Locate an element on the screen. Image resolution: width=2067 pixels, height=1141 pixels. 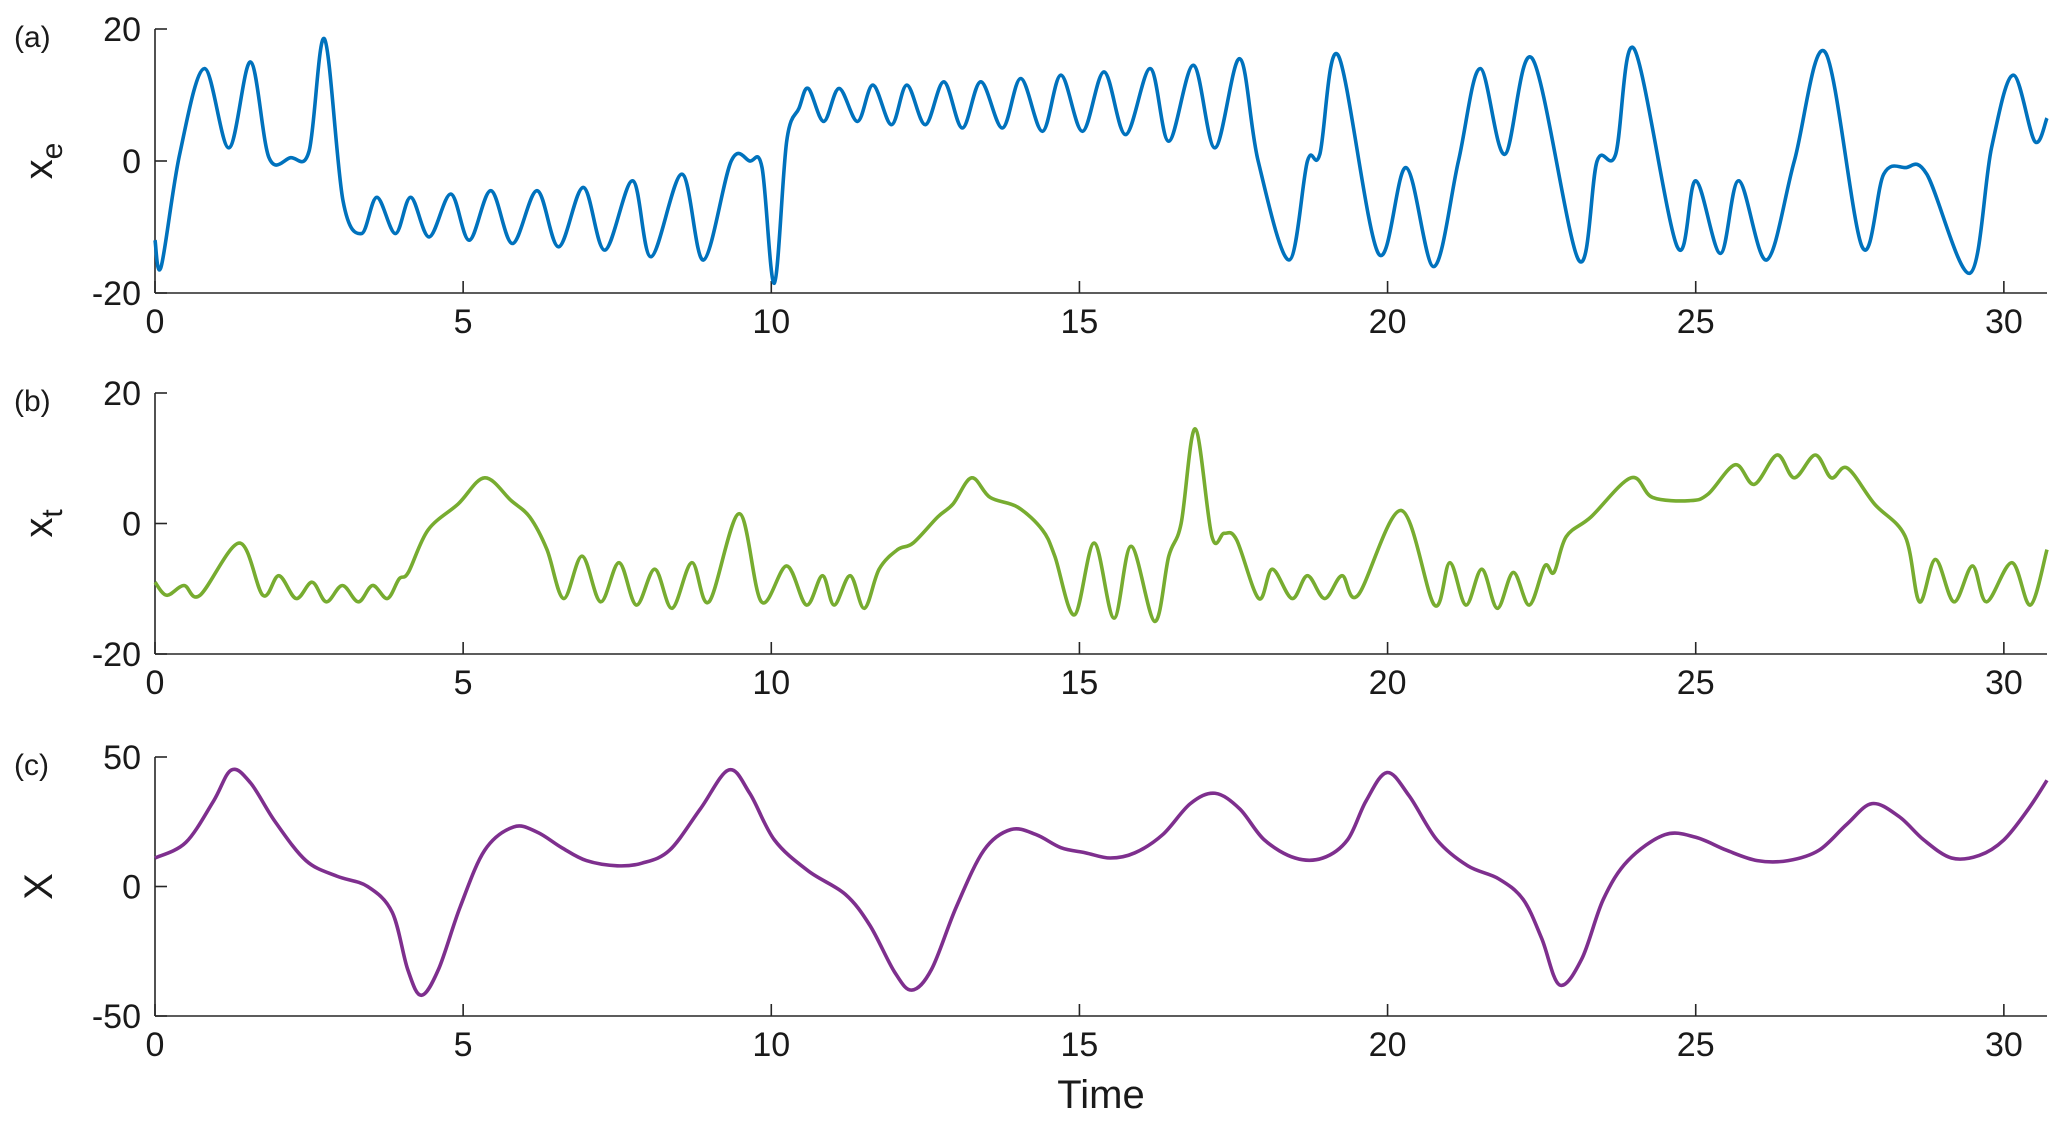
panel-label: (b) is located at coordinates (32, 401).